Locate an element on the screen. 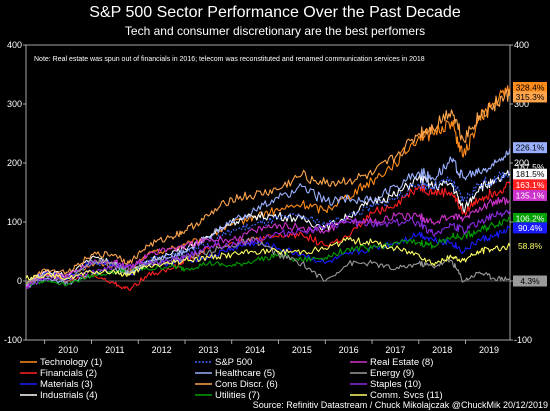  x-tick-label: 2012 is located at coordinates (162, 350).